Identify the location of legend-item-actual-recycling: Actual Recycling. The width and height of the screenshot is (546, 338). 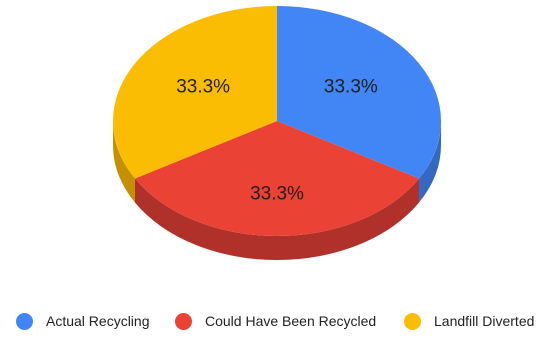
(83, 321).